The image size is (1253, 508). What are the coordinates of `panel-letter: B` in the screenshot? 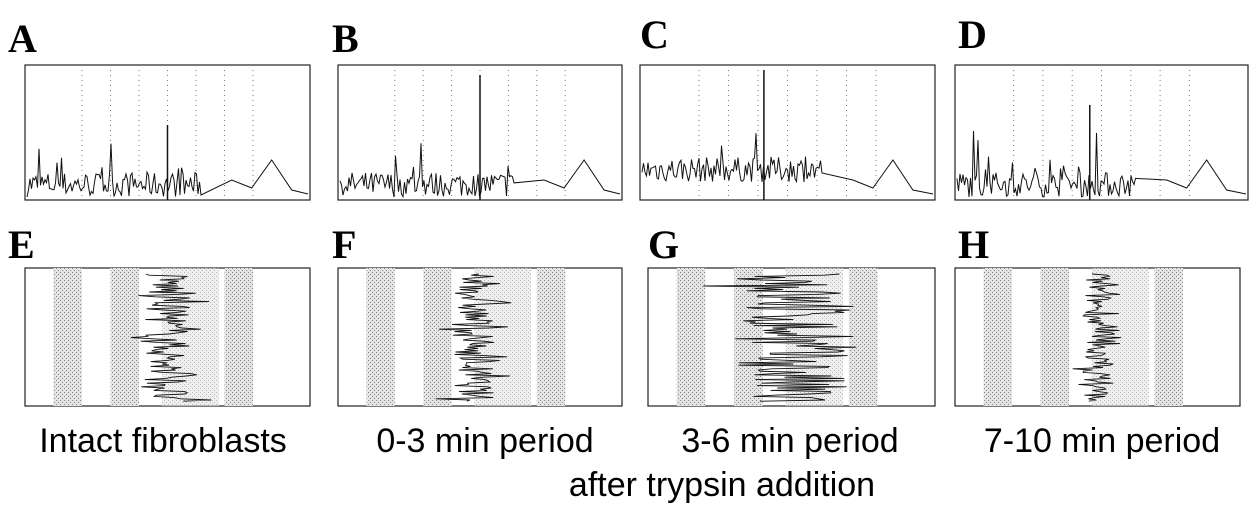 It's located at (345, 38).